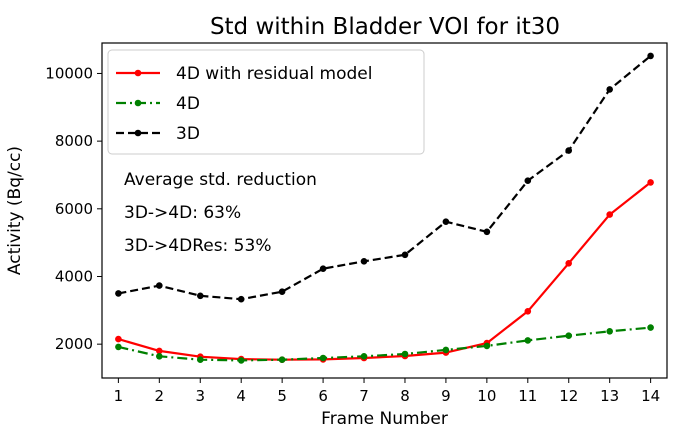  Describe the element at coordinates (197, 246) in the screenshot. I see `annotation-line: 3D->4DRes: 53%` at that location.